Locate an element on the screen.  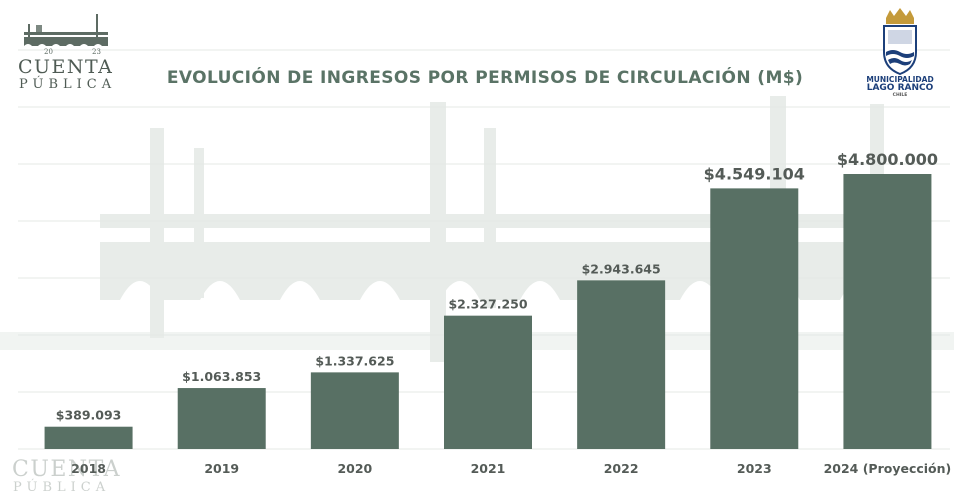
brand-line1: CUENTA is located at coordinates (65, 67).